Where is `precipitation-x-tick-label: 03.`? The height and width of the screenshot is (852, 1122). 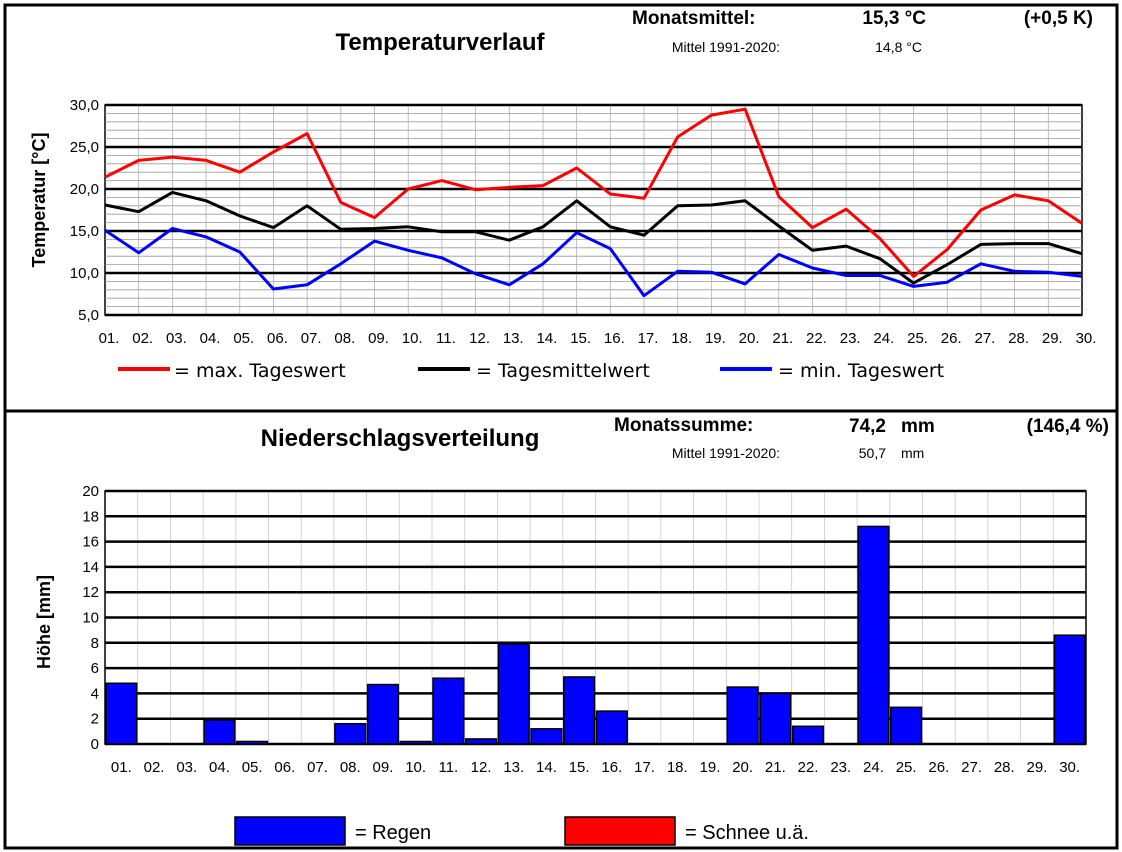
precipitation-x-tick-label: 03. is located at coordinates (186, 767).